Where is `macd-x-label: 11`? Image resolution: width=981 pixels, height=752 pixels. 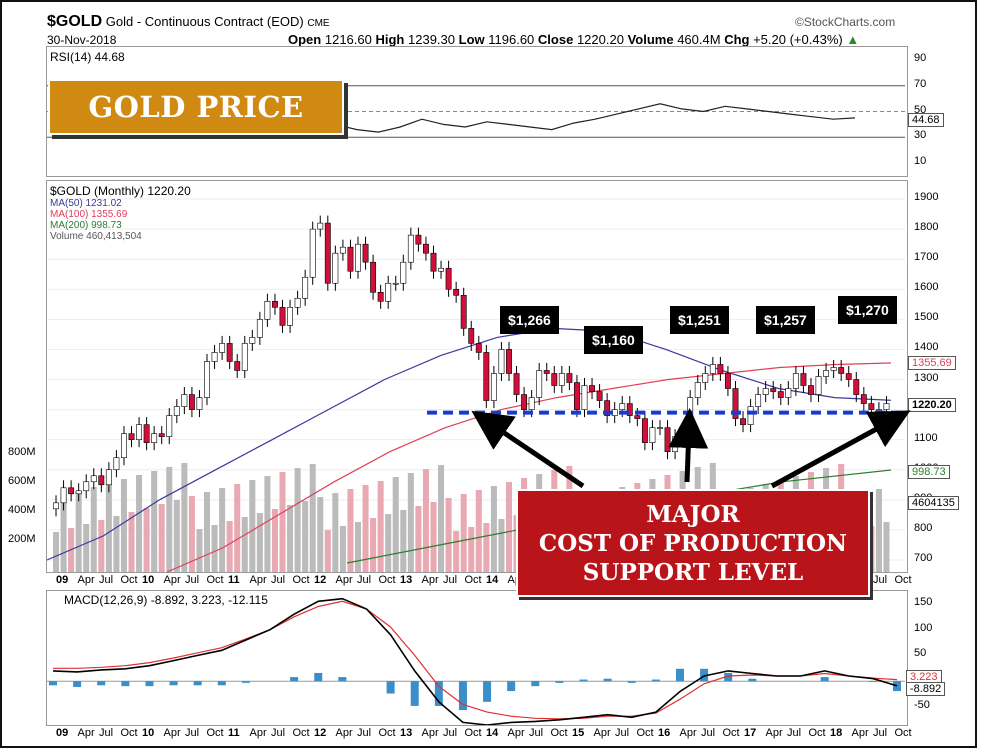
macd-x-label: 11 is located at coordinates (234, 733).